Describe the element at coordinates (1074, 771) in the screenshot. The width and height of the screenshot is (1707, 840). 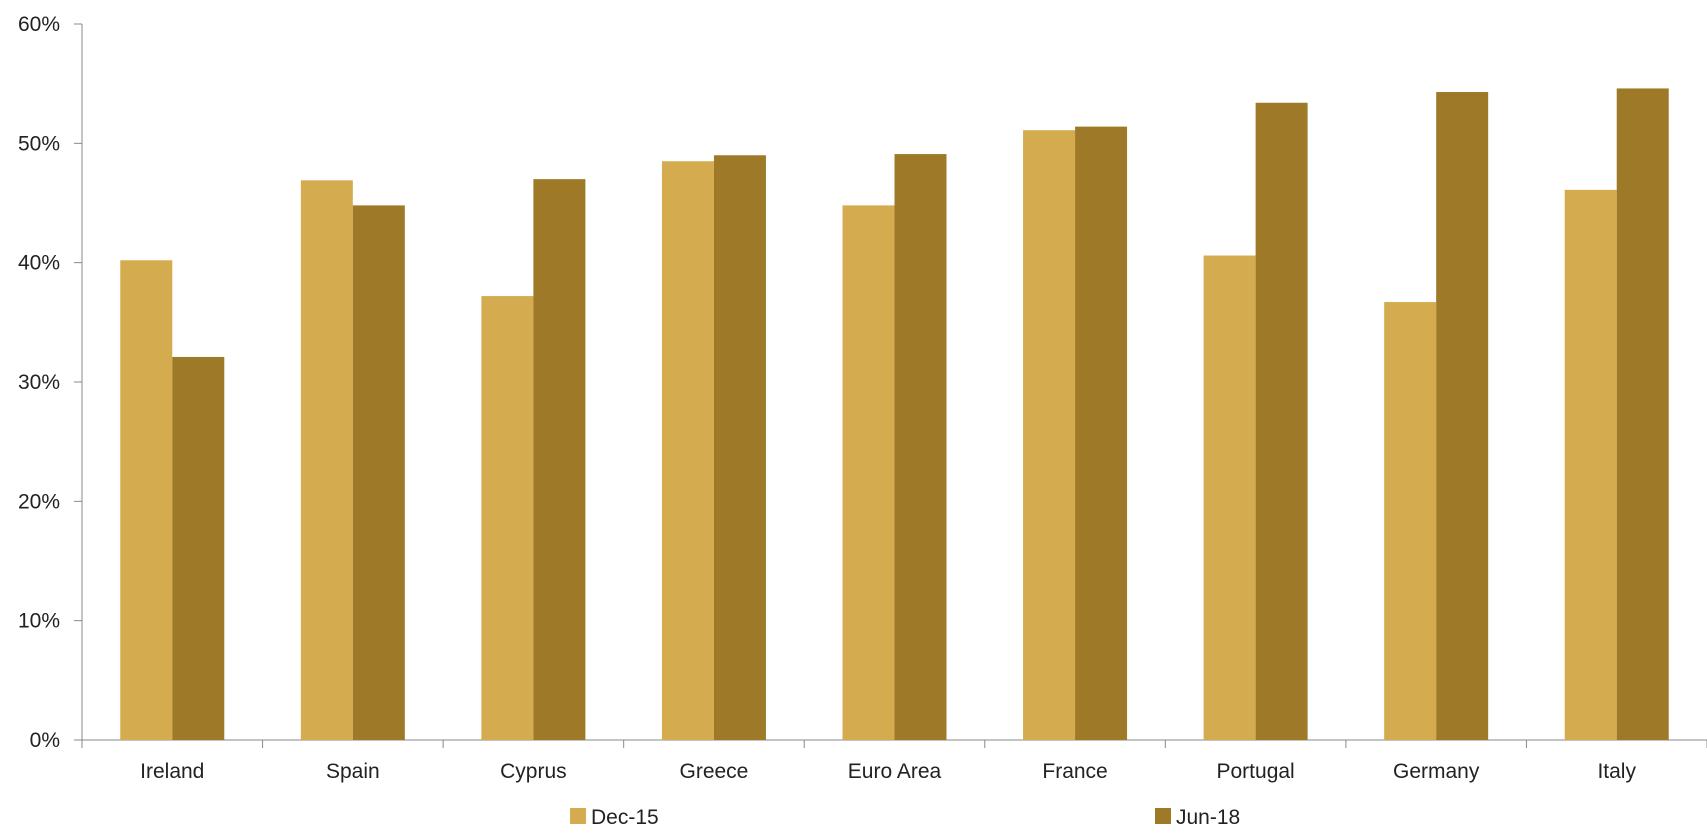
I see `x-category-label: France` at that location.